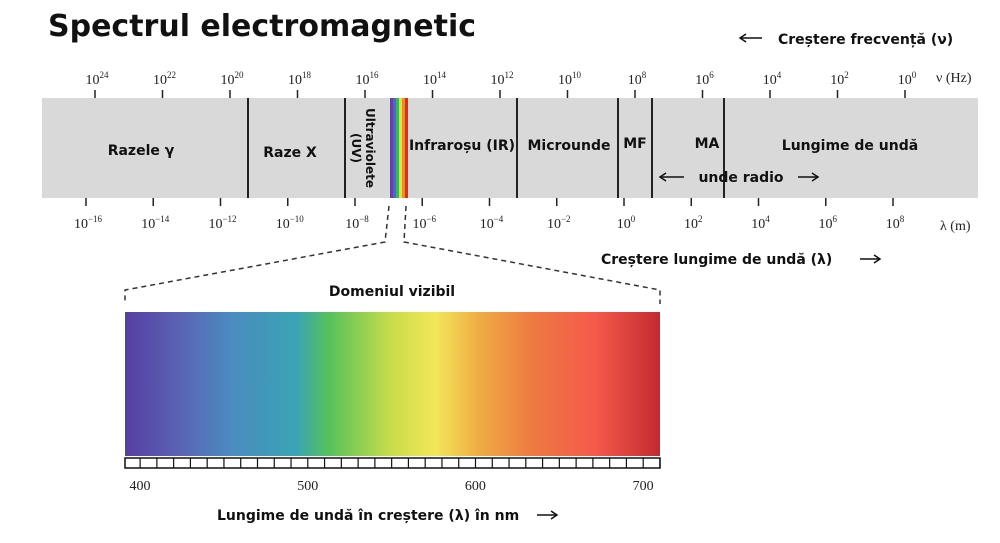 The image size is (1000, 543). I want to click on tick-exponent: −4, so click(499, 219).